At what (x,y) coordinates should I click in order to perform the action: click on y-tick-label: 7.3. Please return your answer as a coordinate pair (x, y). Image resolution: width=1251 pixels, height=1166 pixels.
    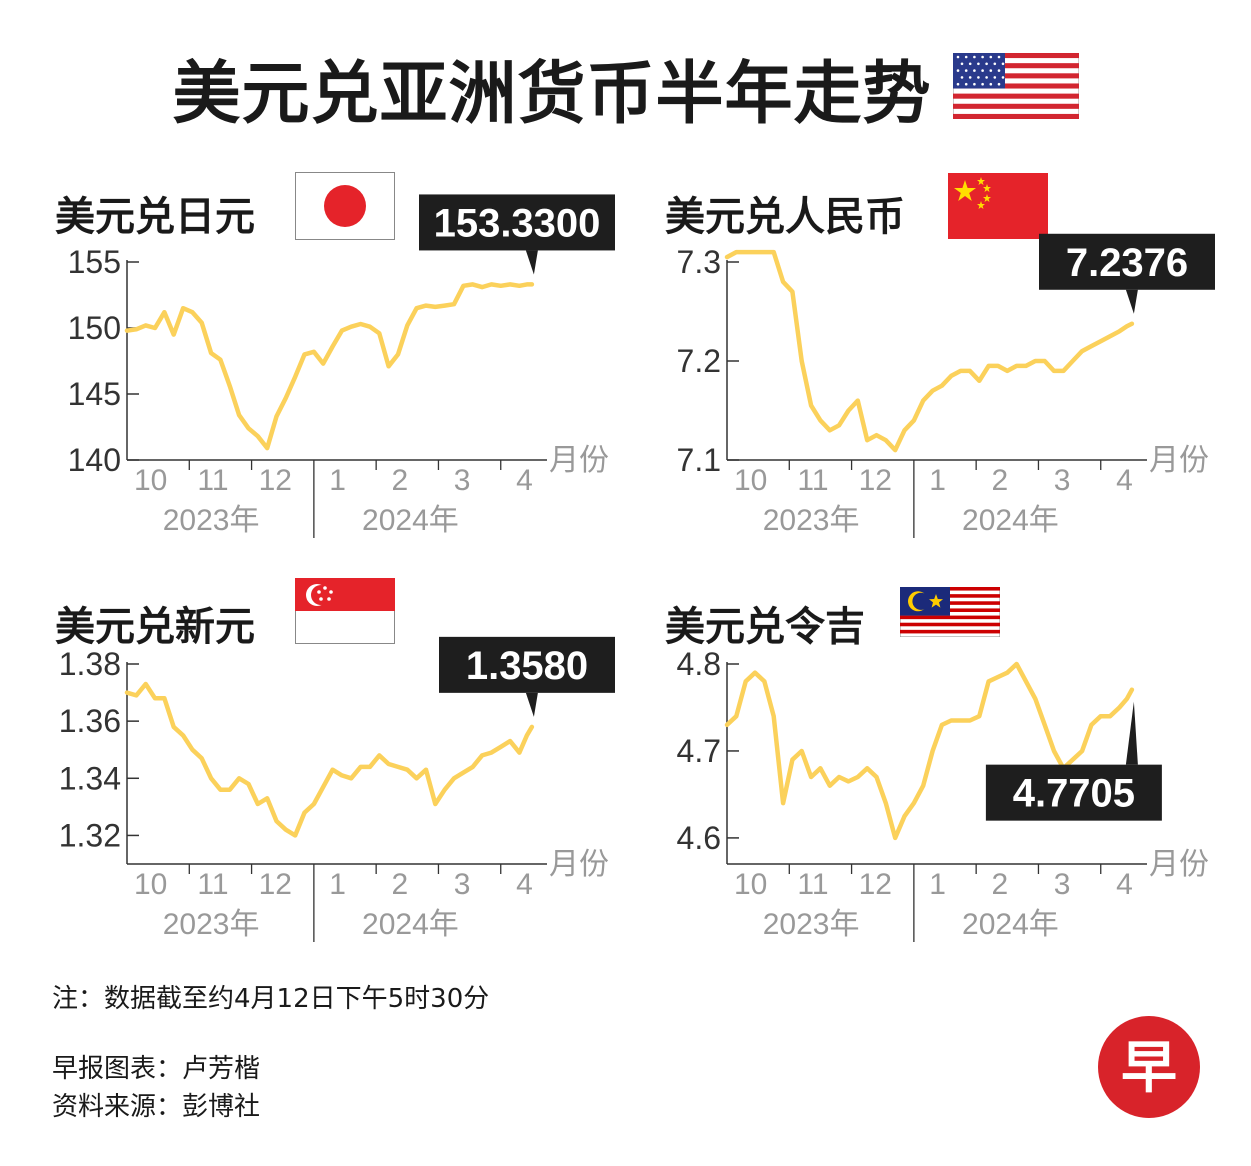
    Looking at the image, I should click on (699, 262).